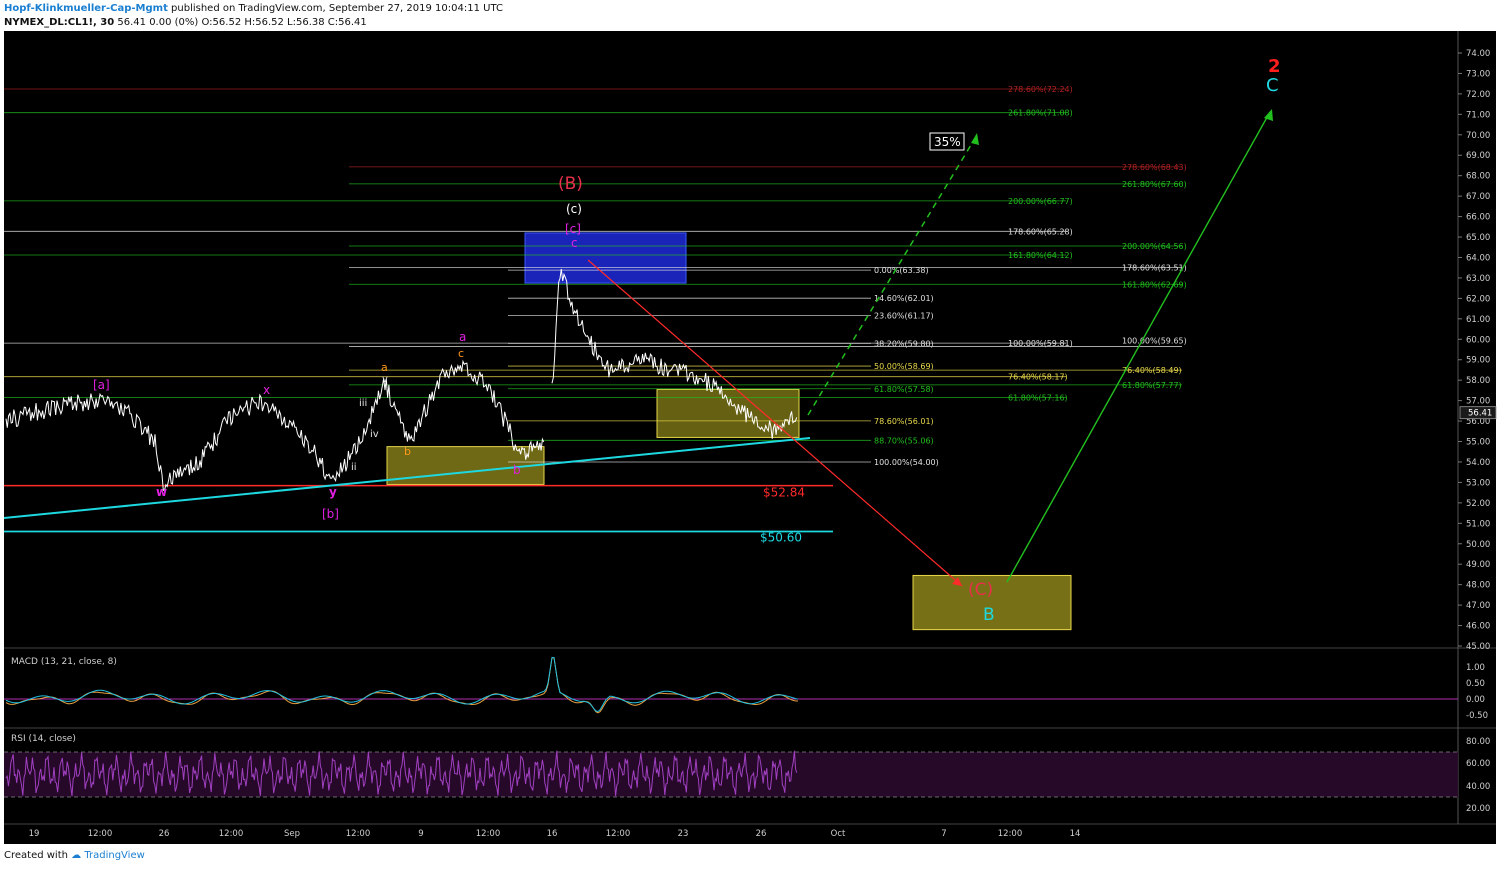 The image size is (1500, 869). Describe the element at coordinates (1478, 95) in the screenshot. I see `y-tick-label: 72.00` at that location.